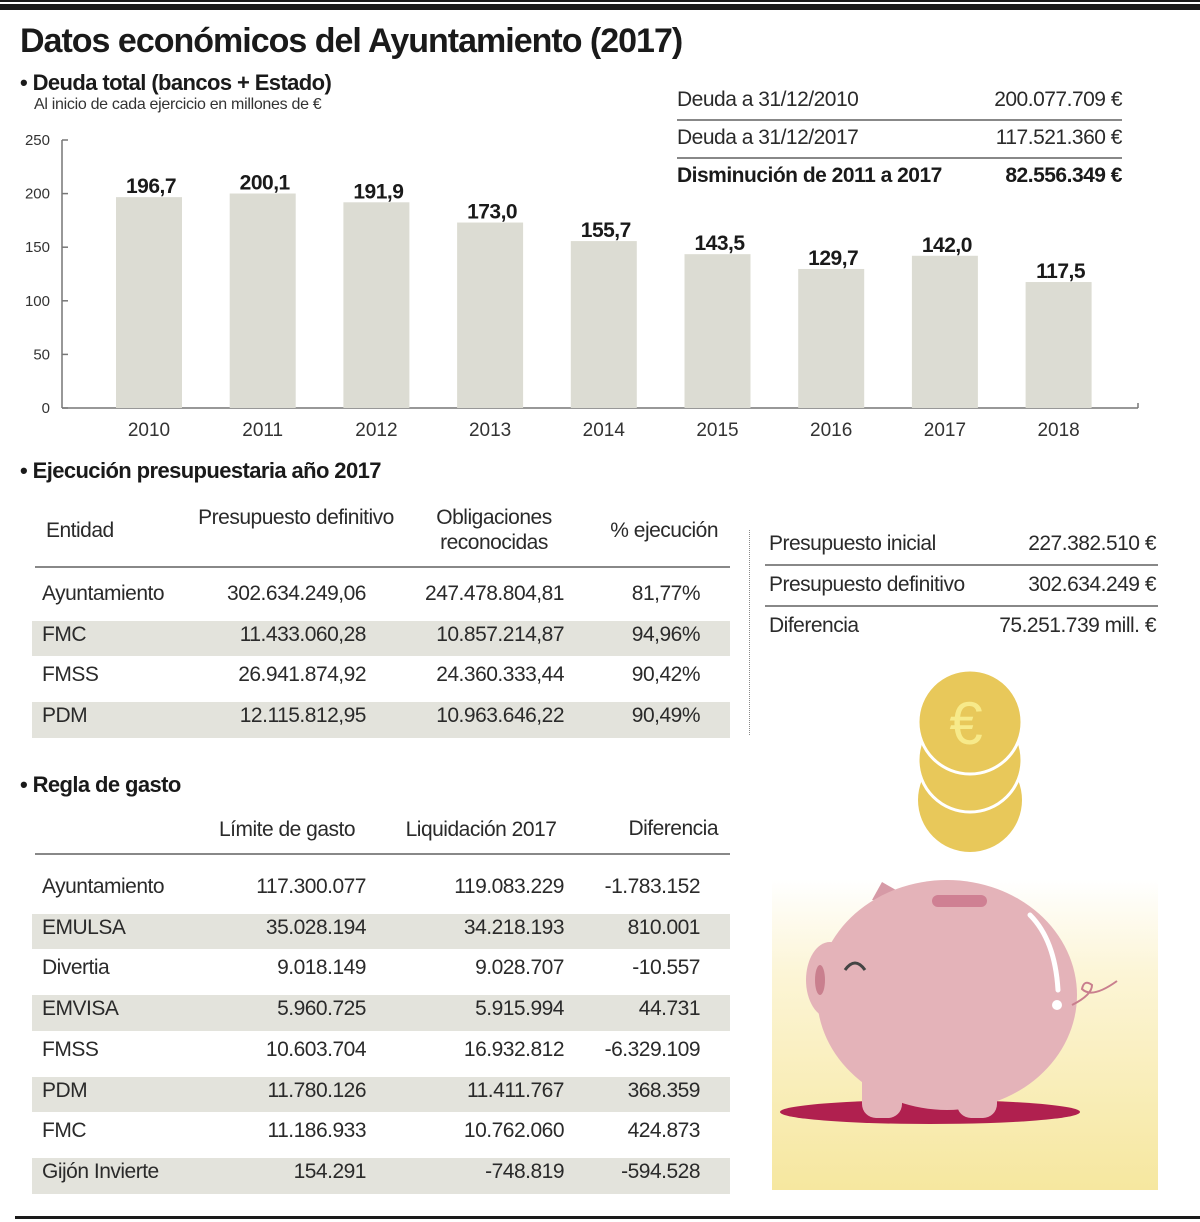 This screenshot has height=1222, width=1200. What do you see at coordinates (37, 140) in the screenshot?
I see `y-tick-label: 250` at bounding box center [37, 140].